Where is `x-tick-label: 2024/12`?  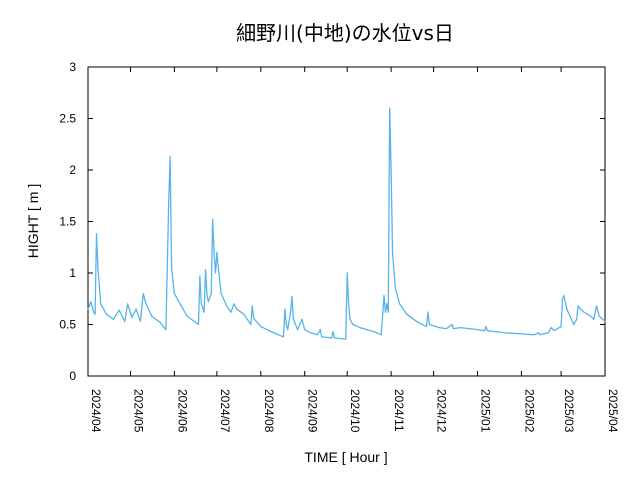
x-tick-label: 2024/12 is located at coordinates (442, 411).